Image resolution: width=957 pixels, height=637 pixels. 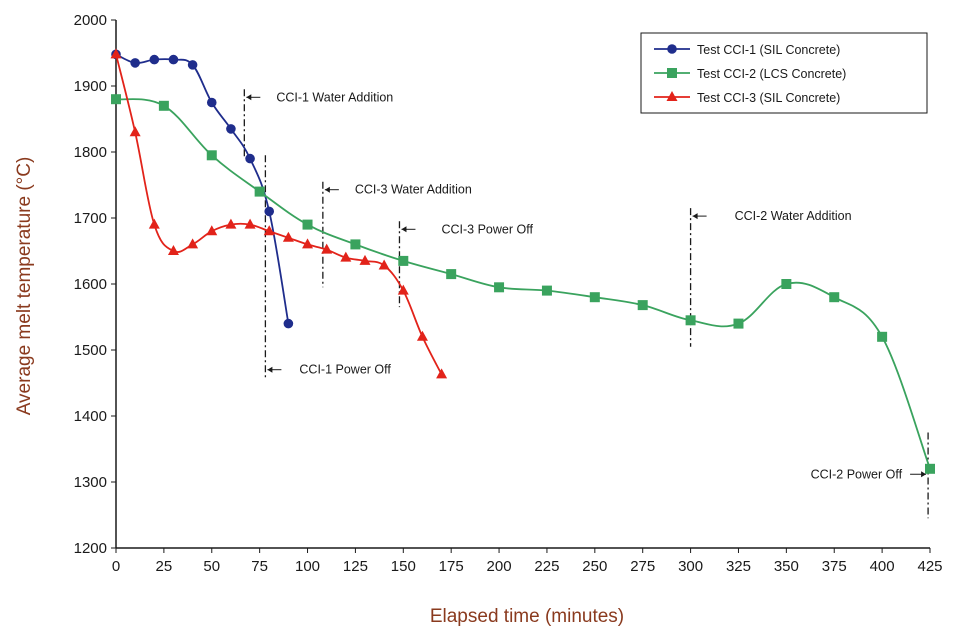 I want to click on x-tick-label: 150, so click(x=403, y=566).